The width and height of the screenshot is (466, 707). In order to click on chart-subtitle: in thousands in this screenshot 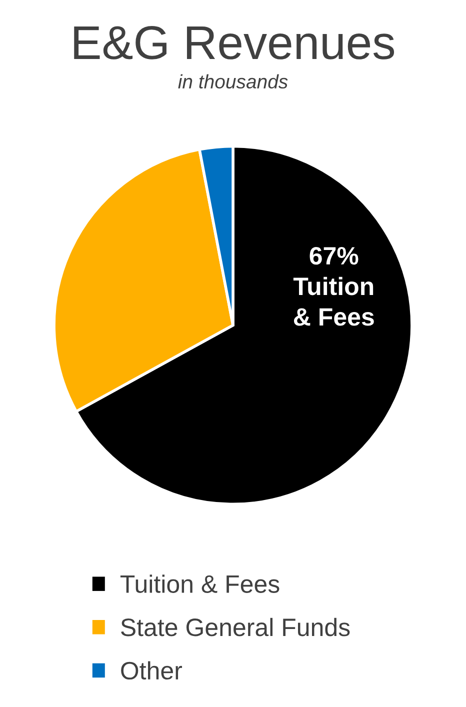, I will do `click(233, 81)`.